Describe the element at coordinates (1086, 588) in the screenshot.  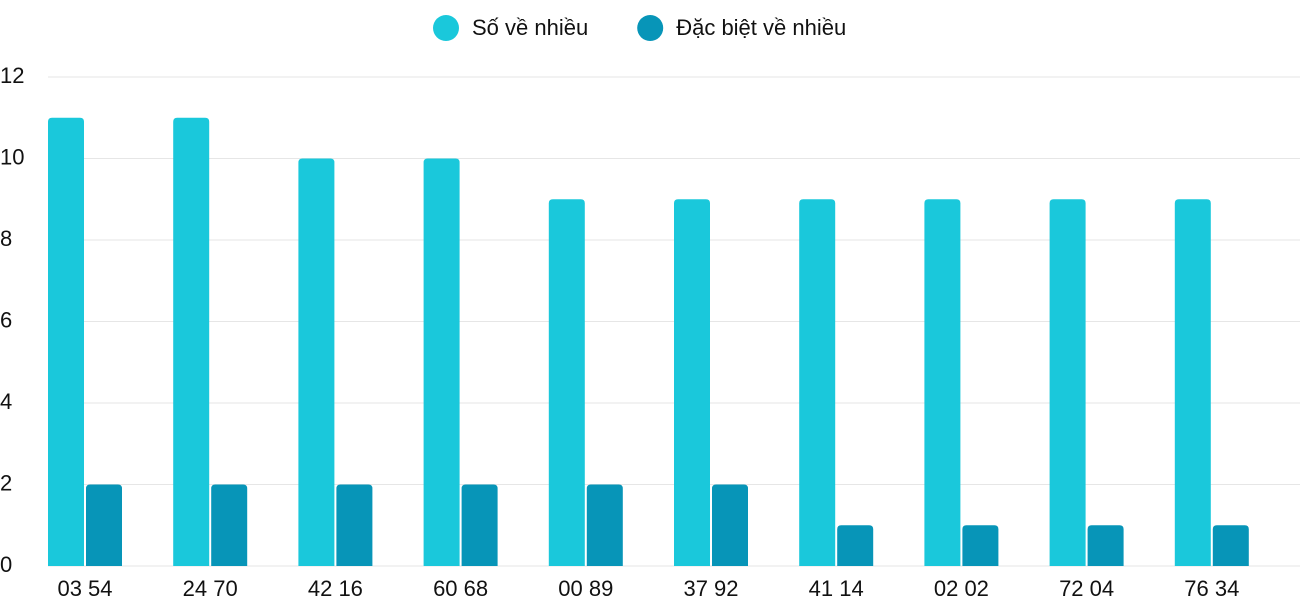
I see `x-tick-label: 72 04` at that location.